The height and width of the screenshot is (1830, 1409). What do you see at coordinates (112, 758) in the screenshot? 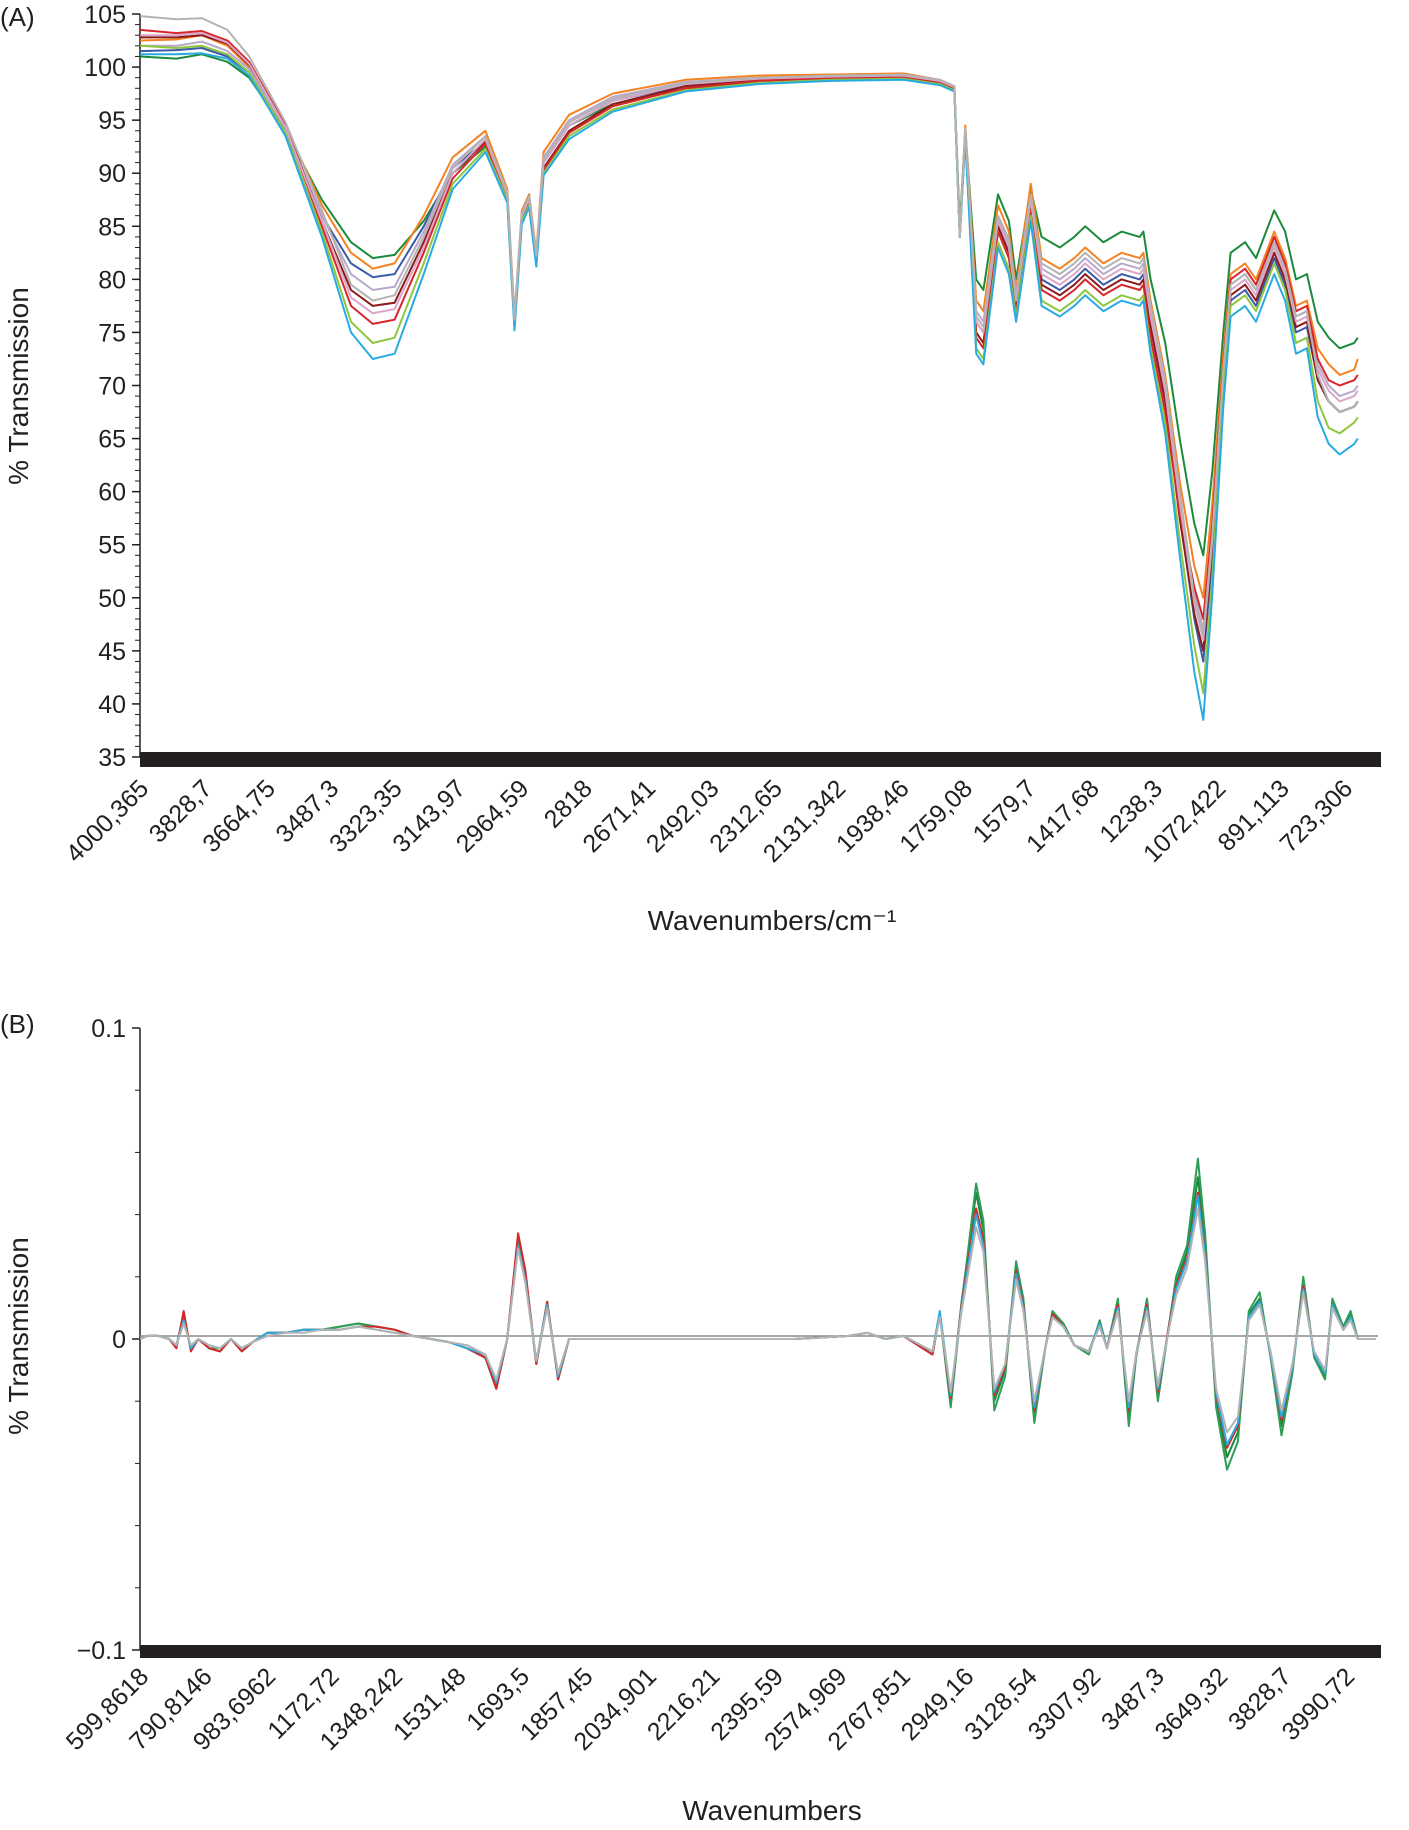
I see `y-tick-label: 35` at bounding box center [112, 758].